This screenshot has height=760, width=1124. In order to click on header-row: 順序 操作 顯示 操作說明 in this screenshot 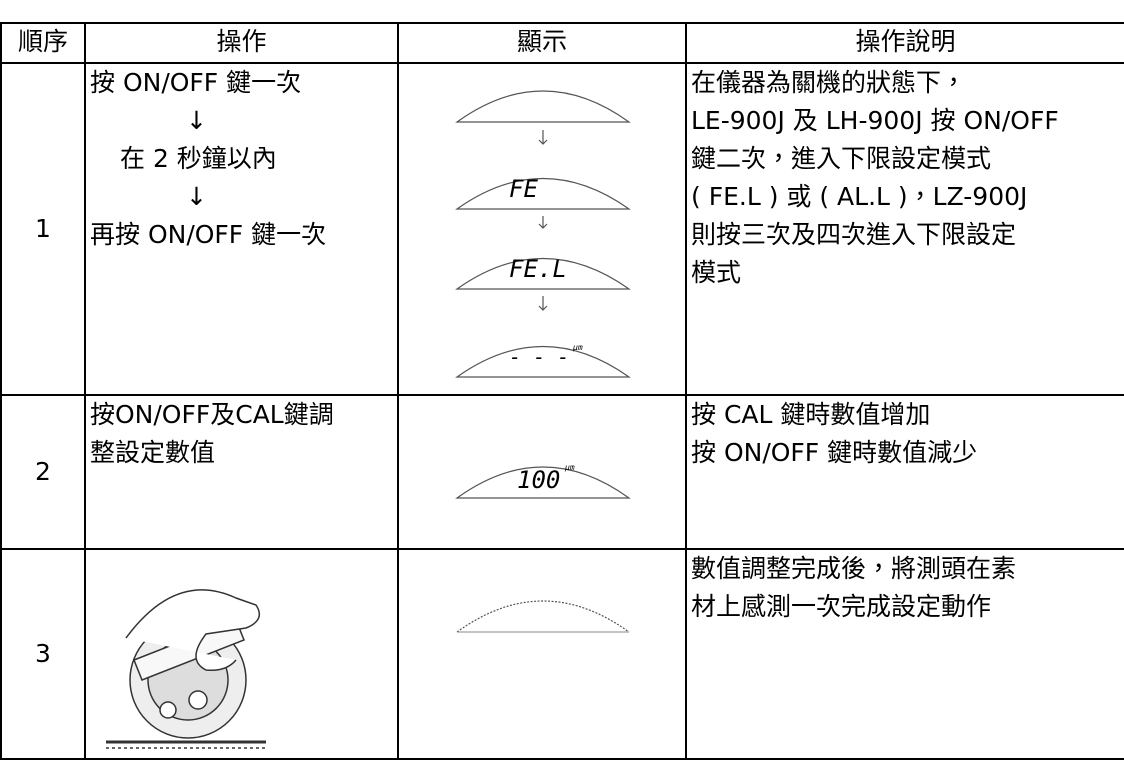, I will do `click(562, 43)`.